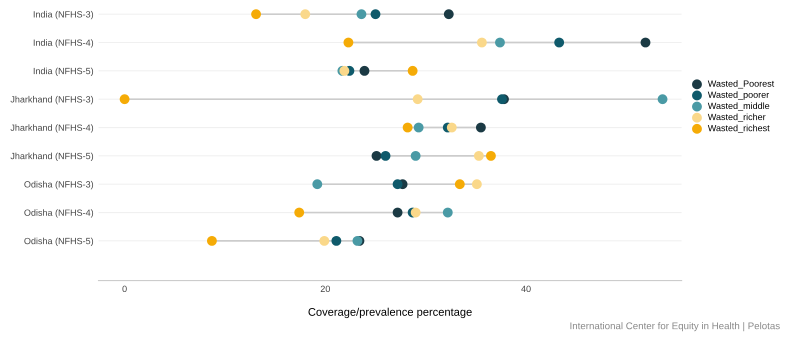 Image resolution: width=788 pixels, height=338 pixels. What do you see at coordinates (64, 43) in the screenshot?
I see `y-tick-label: India (NFHS-4)` at bounding box center [64, 43].